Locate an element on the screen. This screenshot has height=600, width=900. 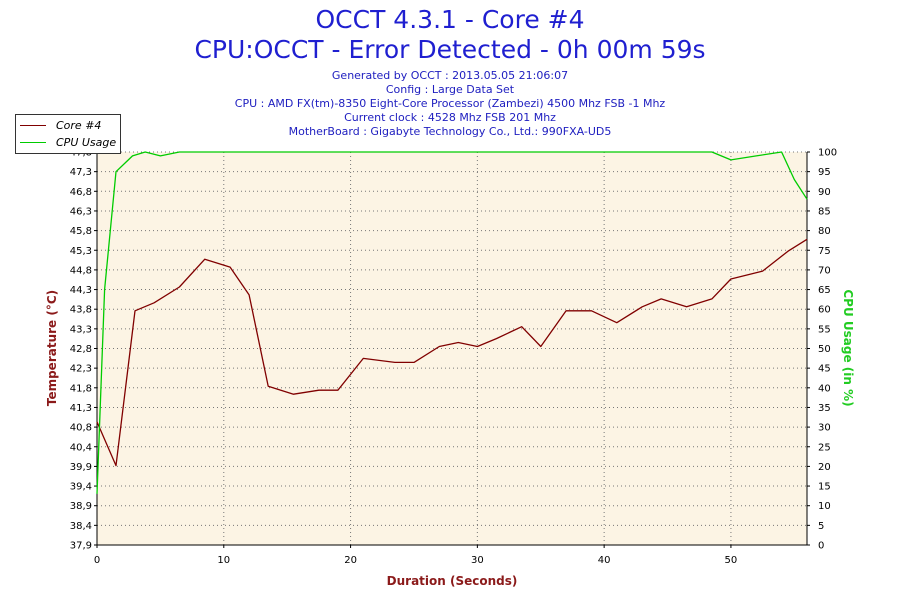
y2-tick-label: 25 is located at coordinates (824, 447).